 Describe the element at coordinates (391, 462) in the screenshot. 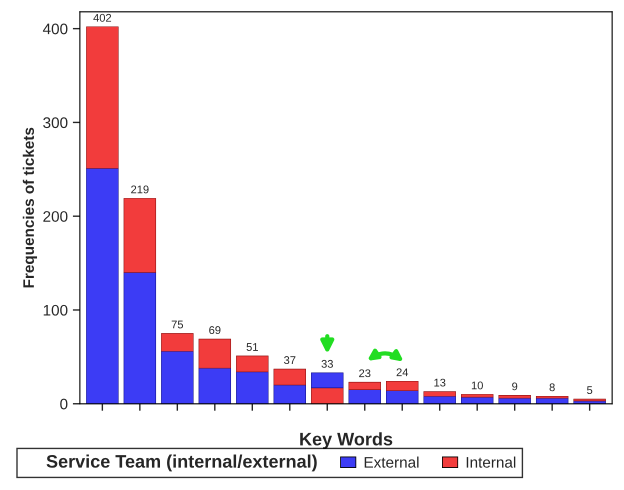

I see `legend-label: External` at that location.